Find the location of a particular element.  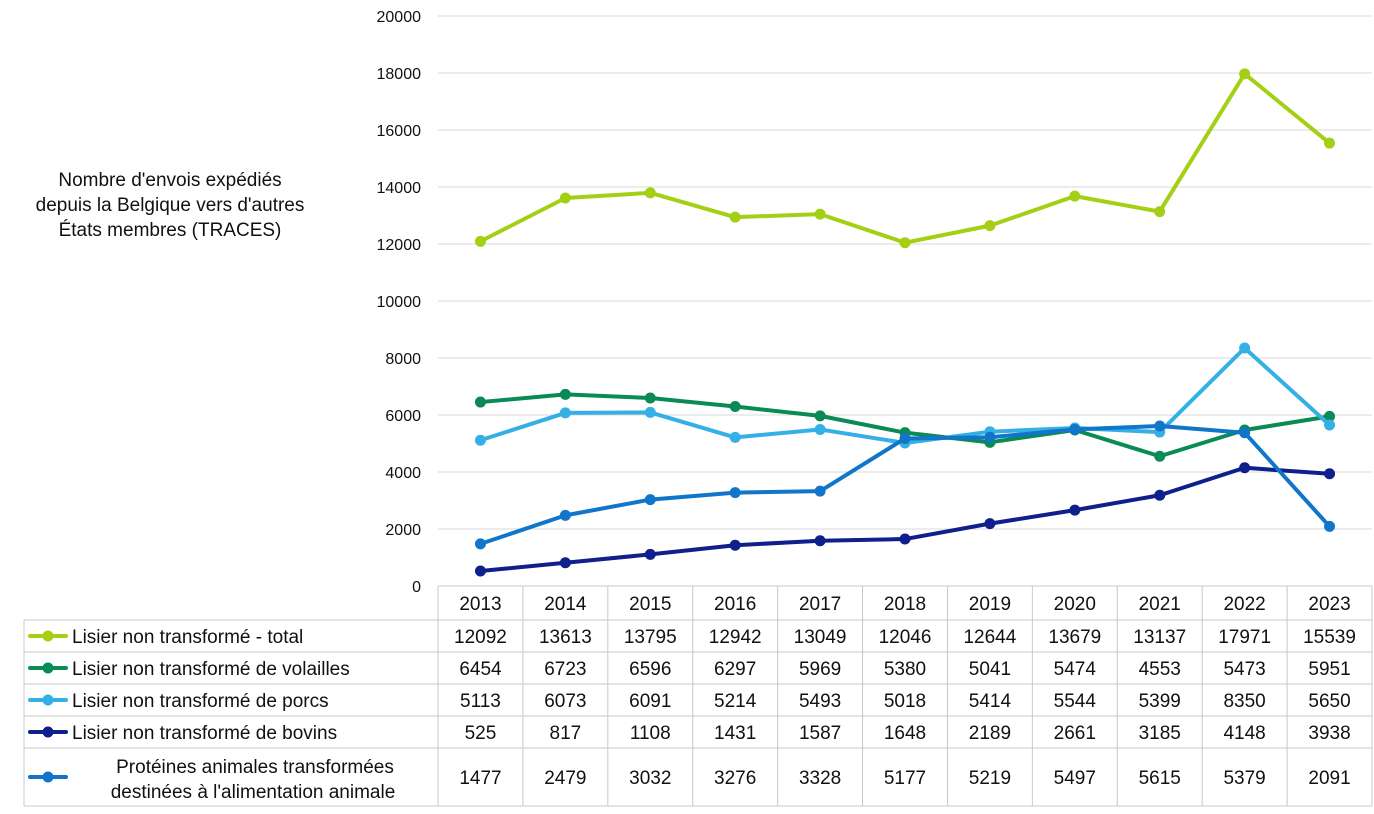

data-label: 5493 is located at coordinates (820, 701).